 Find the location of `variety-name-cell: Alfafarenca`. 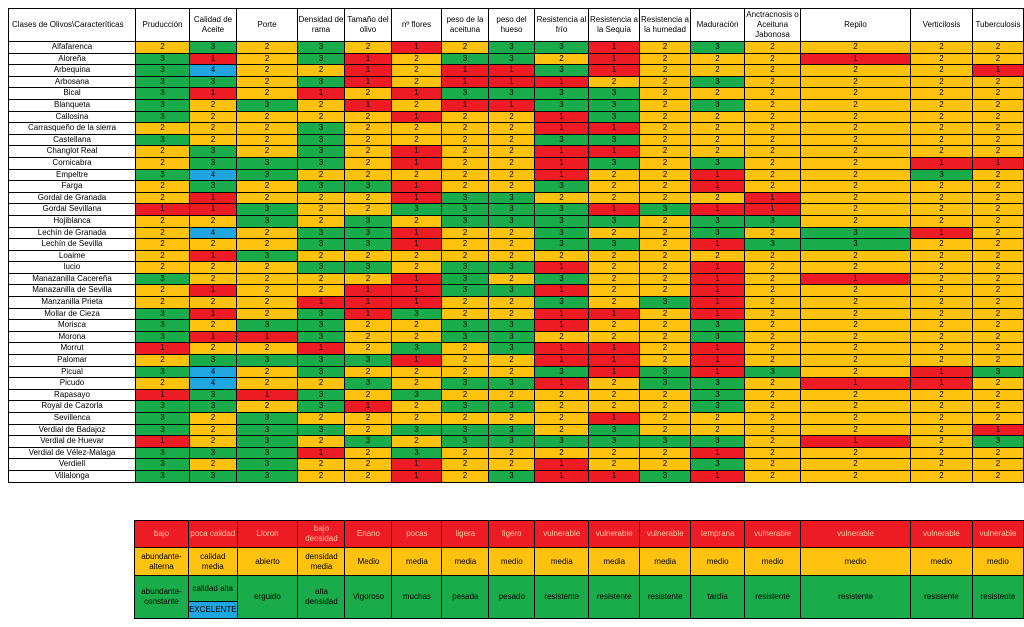

variety-name-cell: Alfafarenca is located at coordinates (72, 47).